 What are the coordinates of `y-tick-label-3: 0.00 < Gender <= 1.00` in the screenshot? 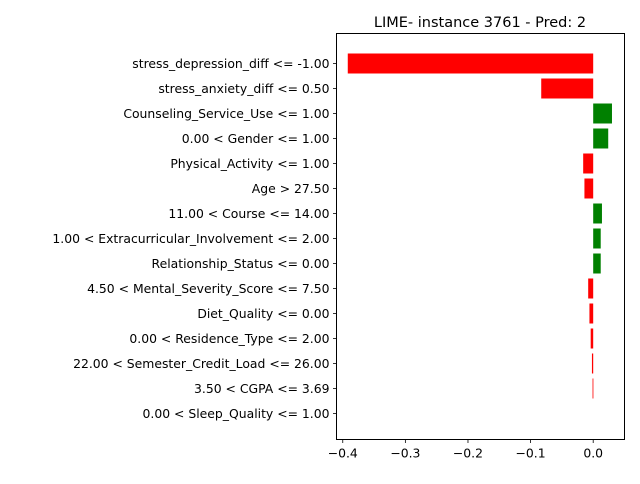 It's located at (256, 138).